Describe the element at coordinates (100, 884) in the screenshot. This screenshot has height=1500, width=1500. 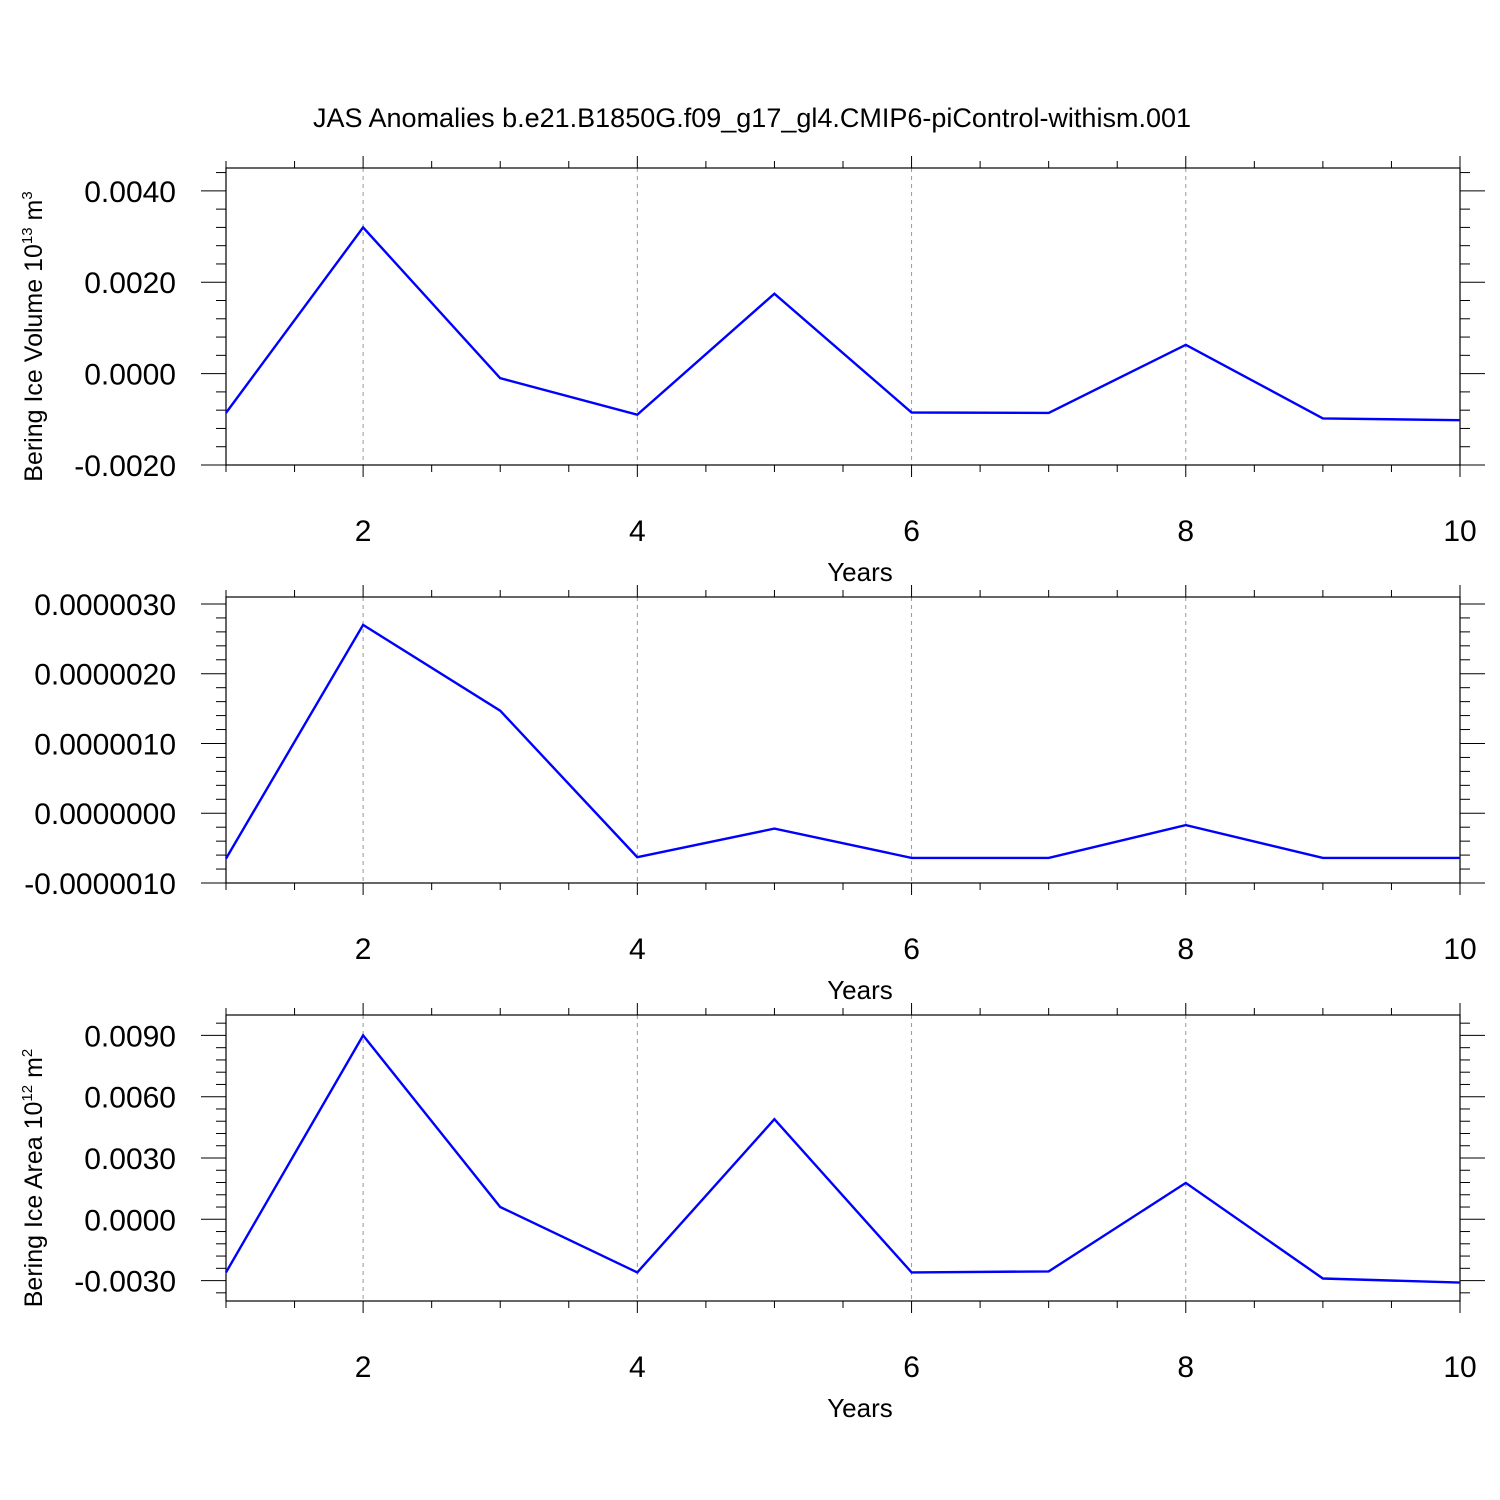
I see `y-tick-label: -0.0000010` at that location.